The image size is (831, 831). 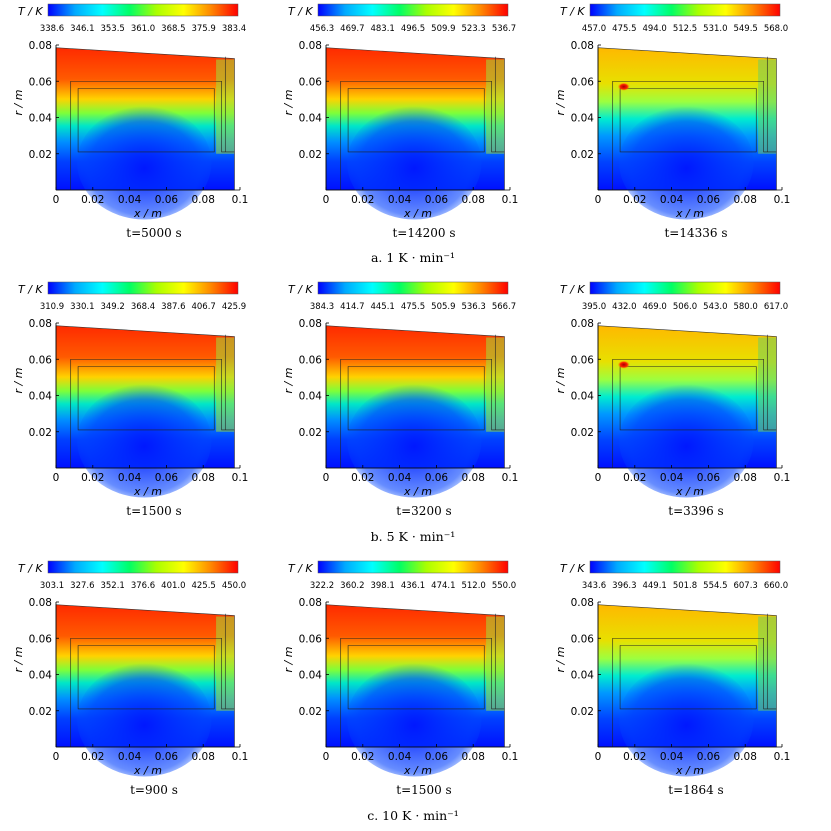 I want to click on colorbar-tick-label: 494.0, so click(x=654, y=29).